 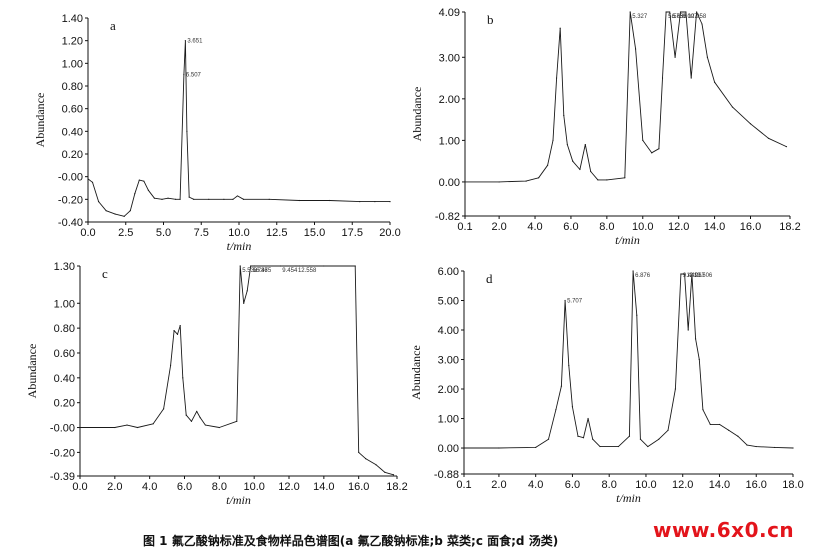 What do you see at coordinates (570, 227) in the screenshot?
I see `x-tick-label-b-3: 6.0` at bounding box center [570, 227].